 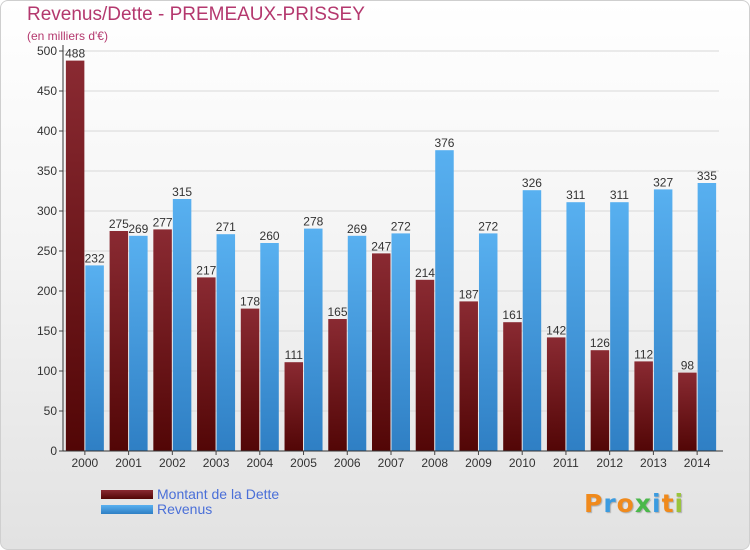 What do you see at coordinates (357, 229) in the screenshot?
I see `data-label-revenue-2006: 269` at bounding box center [357, 229].